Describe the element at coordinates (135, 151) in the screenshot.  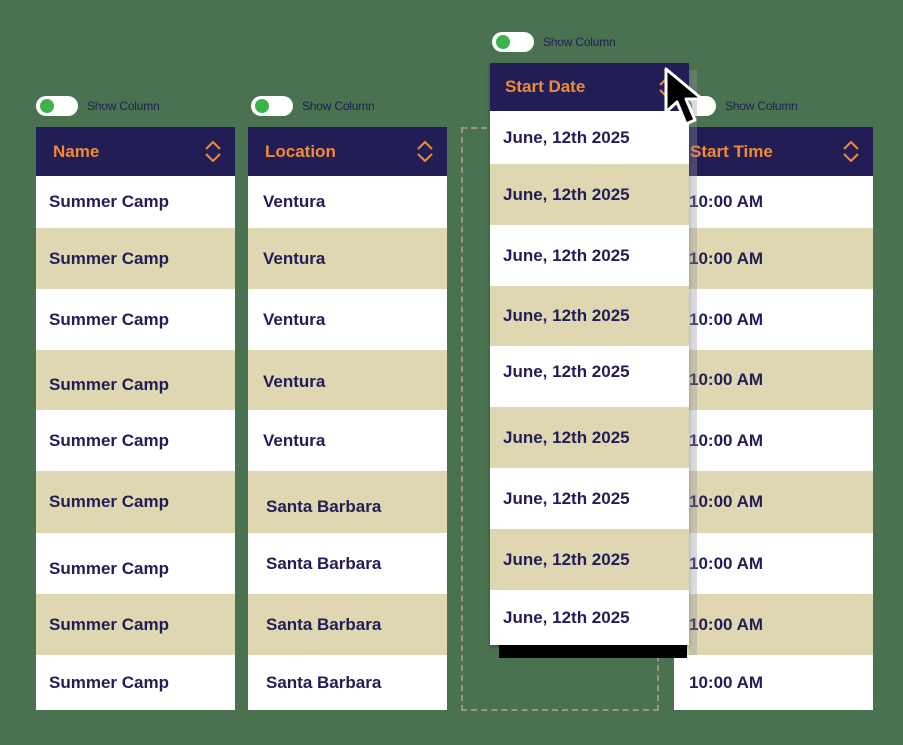
I see `column-header-name: Name` at that location.